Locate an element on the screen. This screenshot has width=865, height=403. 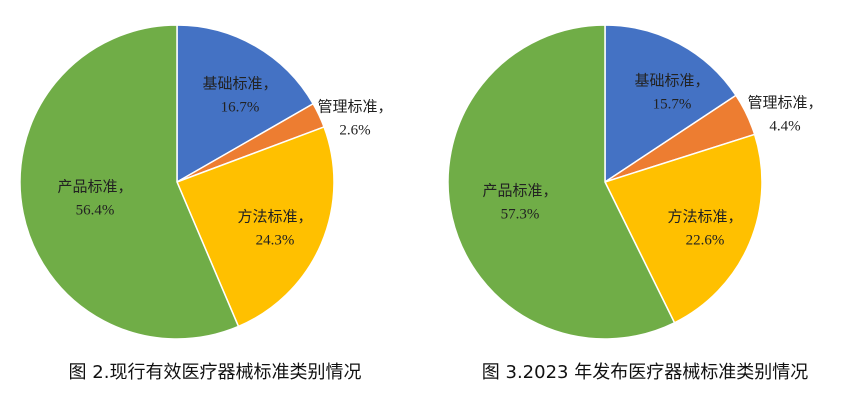
value-label: 2.6% is located at coordinates (354, 130).